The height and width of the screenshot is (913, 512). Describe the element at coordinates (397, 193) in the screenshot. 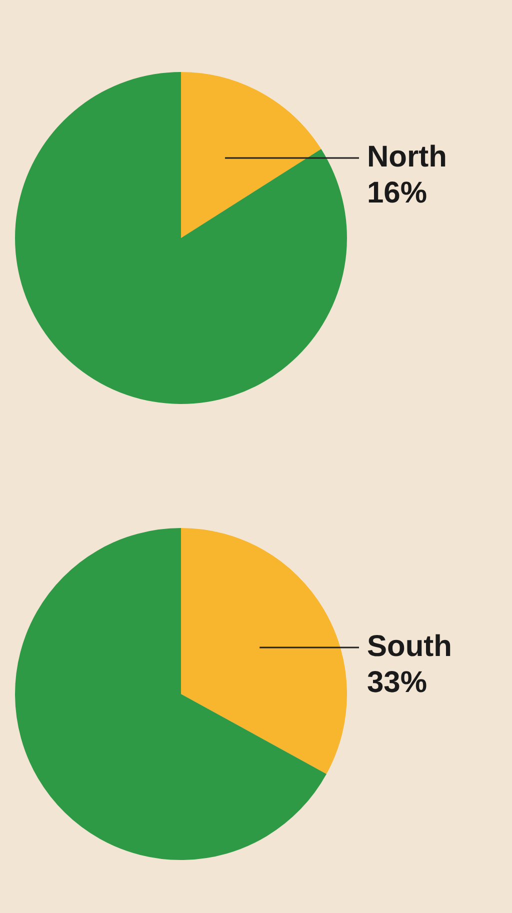

I see `data-label: 16%` at that location.